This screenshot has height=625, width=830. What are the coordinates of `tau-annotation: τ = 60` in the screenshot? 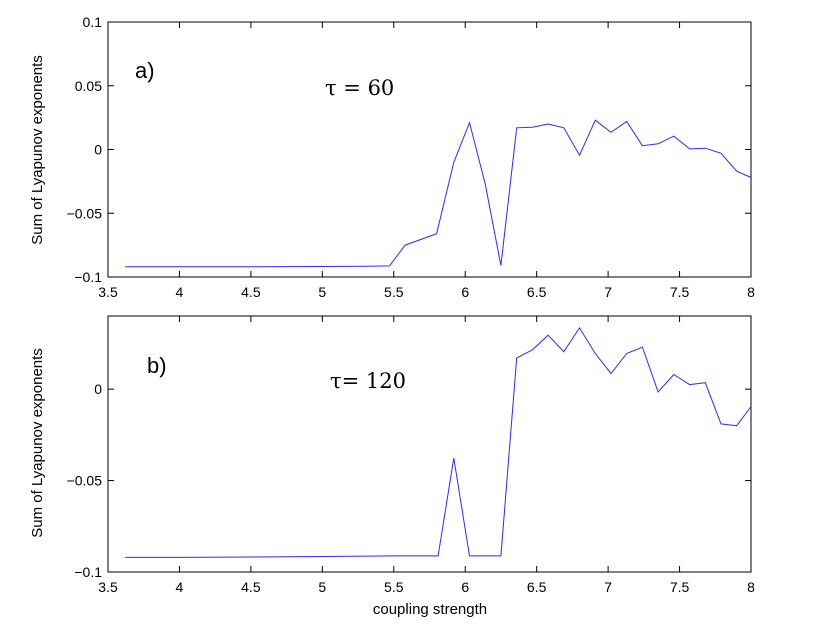 It's located at (359, 88).